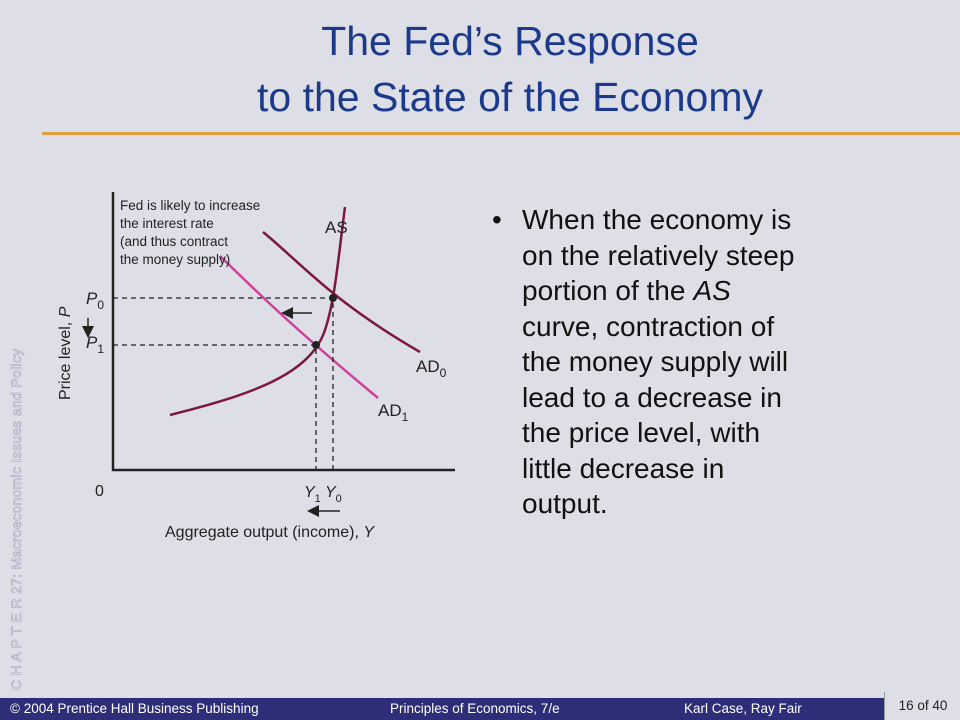  Describe the element at coordinates (99, 491) in the screenshot. I see `origin-label: 0` at that location.